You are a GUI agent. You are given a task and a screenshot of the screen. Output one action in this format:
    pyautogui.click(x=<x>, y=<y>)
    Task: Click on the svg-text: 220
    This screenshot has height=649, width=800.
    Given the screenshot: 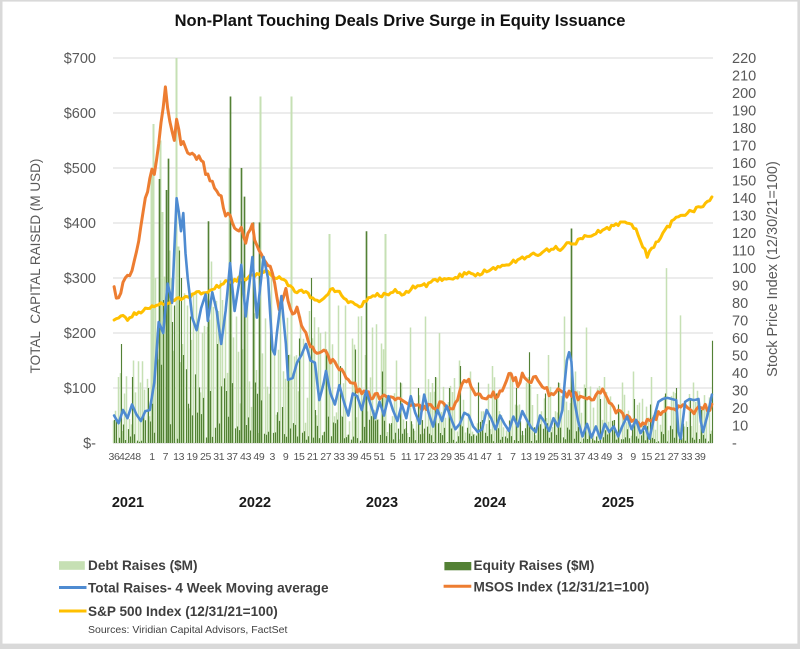 What is the action you would take?
    pyautogui.click(x=744, y=59)
    